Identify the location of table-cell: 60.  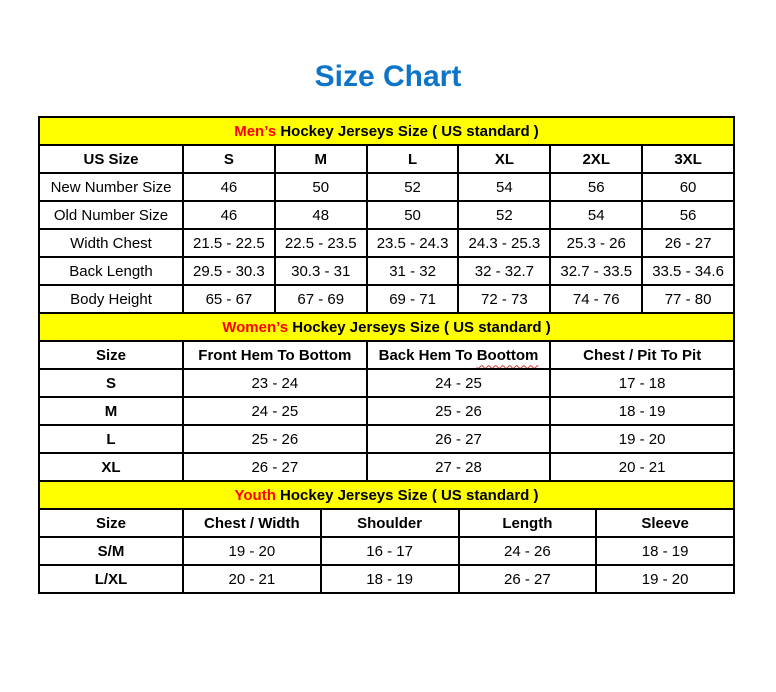
(688, 187).